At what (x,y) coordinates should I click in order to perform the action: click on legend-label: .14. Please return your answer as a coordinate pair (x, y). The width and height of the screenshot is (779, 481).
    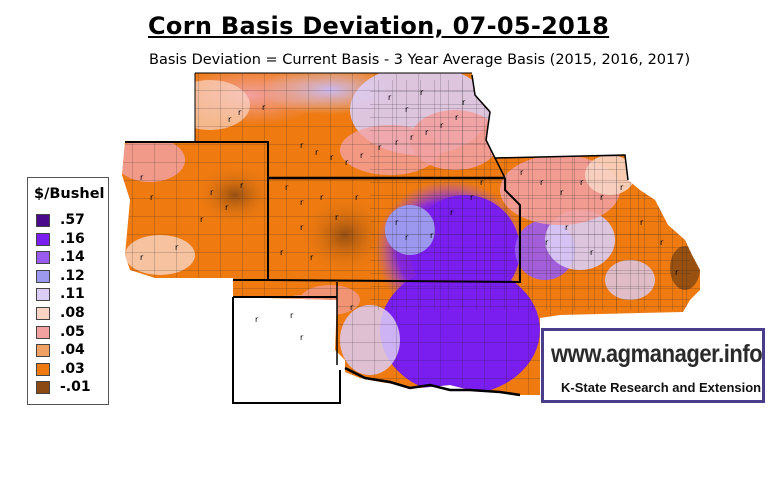
    Looking at the image, I should click on (72, 257).